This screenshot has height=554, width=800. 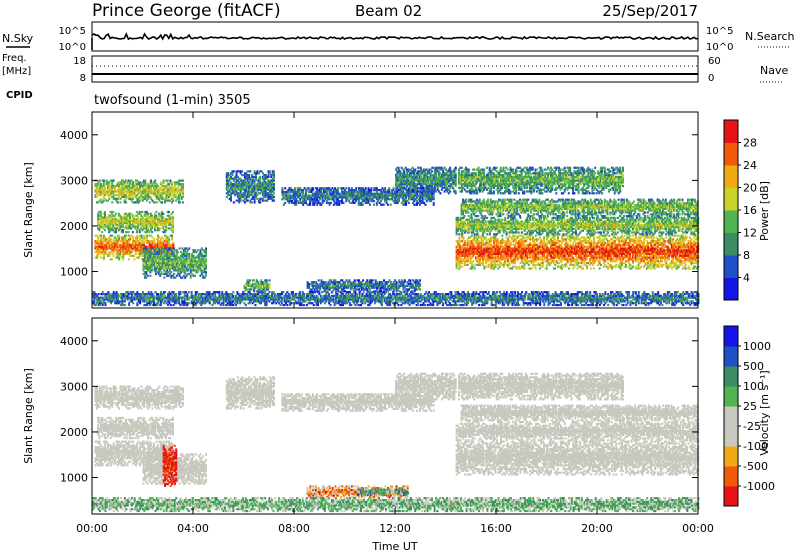 What do you see at coordinates (774, 70) in the screenshot?
I see `nave-label: Nave` at bounding box center [774, 70].